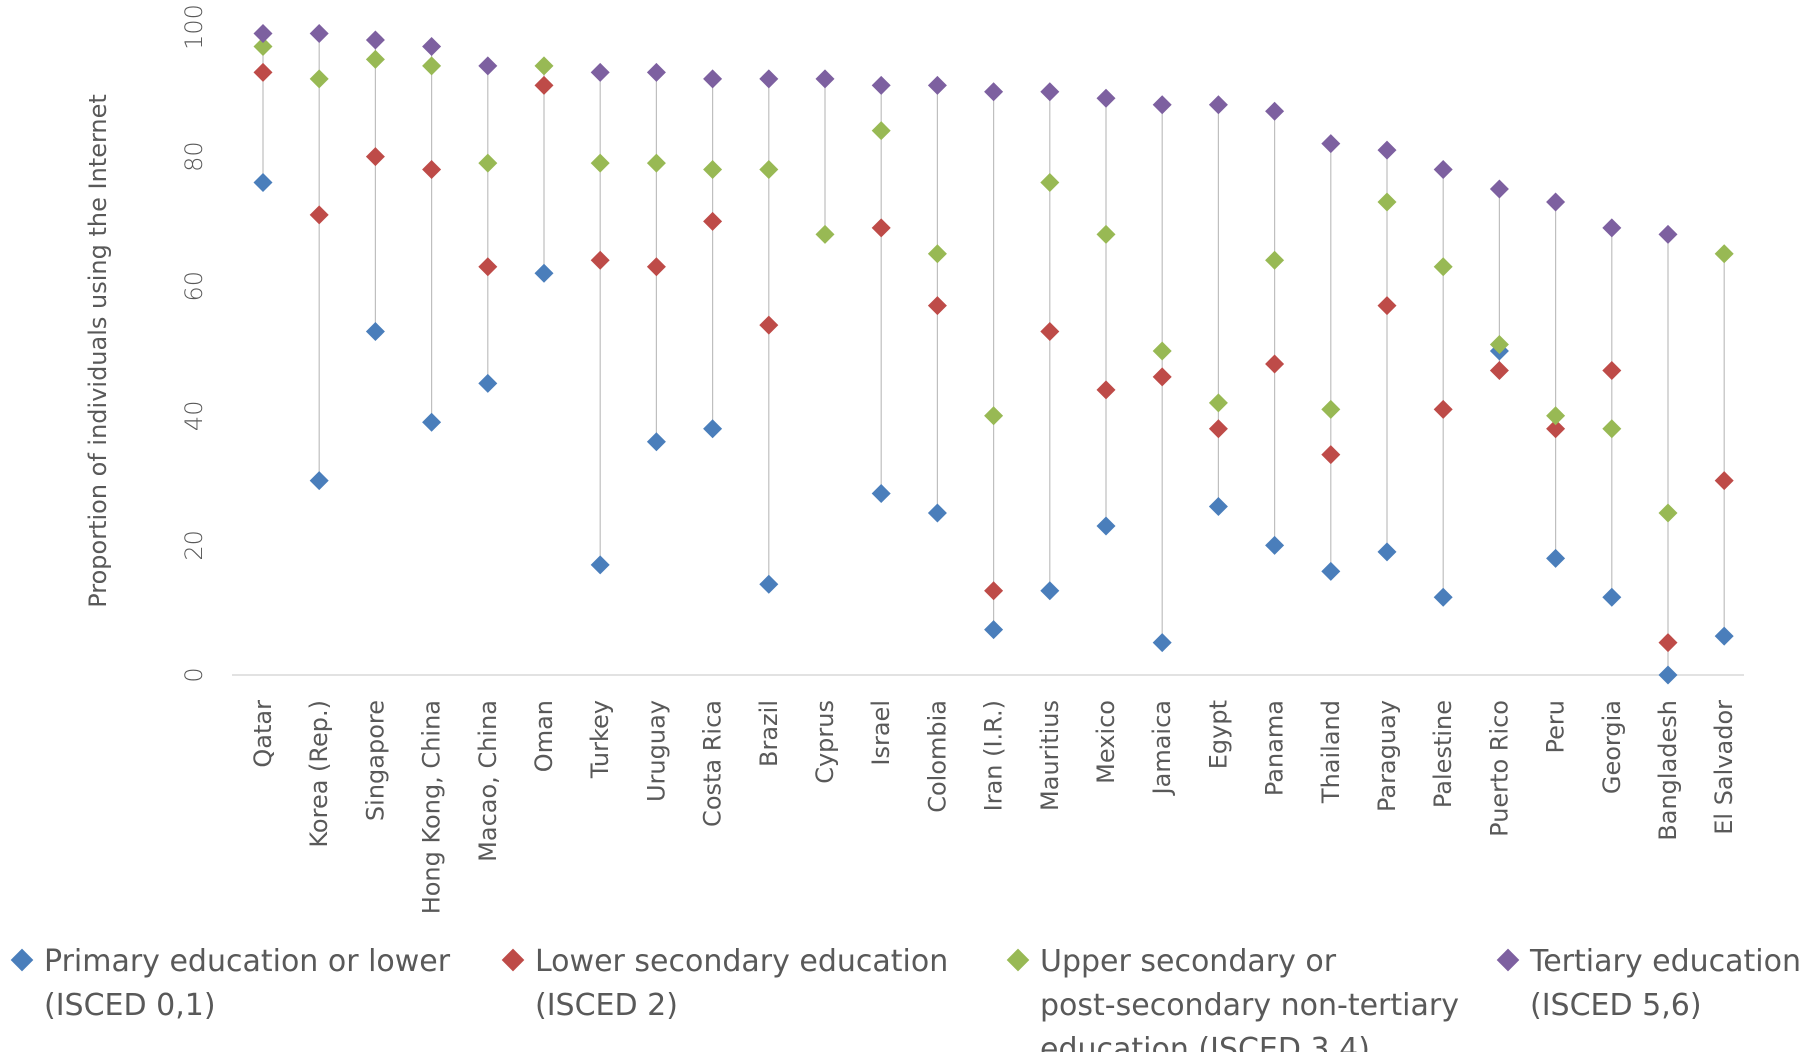 The image size is (1814, 1052). I want to click on category-label: Singapore, so click(375, 760).